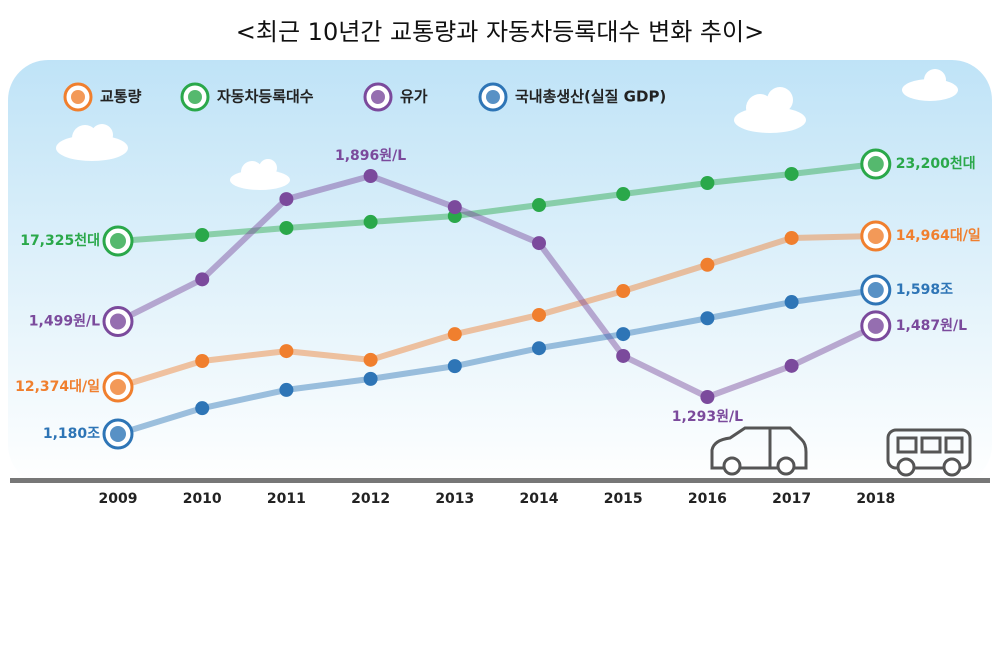  Describe the element at coordinates (590, 97) in the screenshot. I see `legend-label: 국내총생산(실질 GDP)` at that location.